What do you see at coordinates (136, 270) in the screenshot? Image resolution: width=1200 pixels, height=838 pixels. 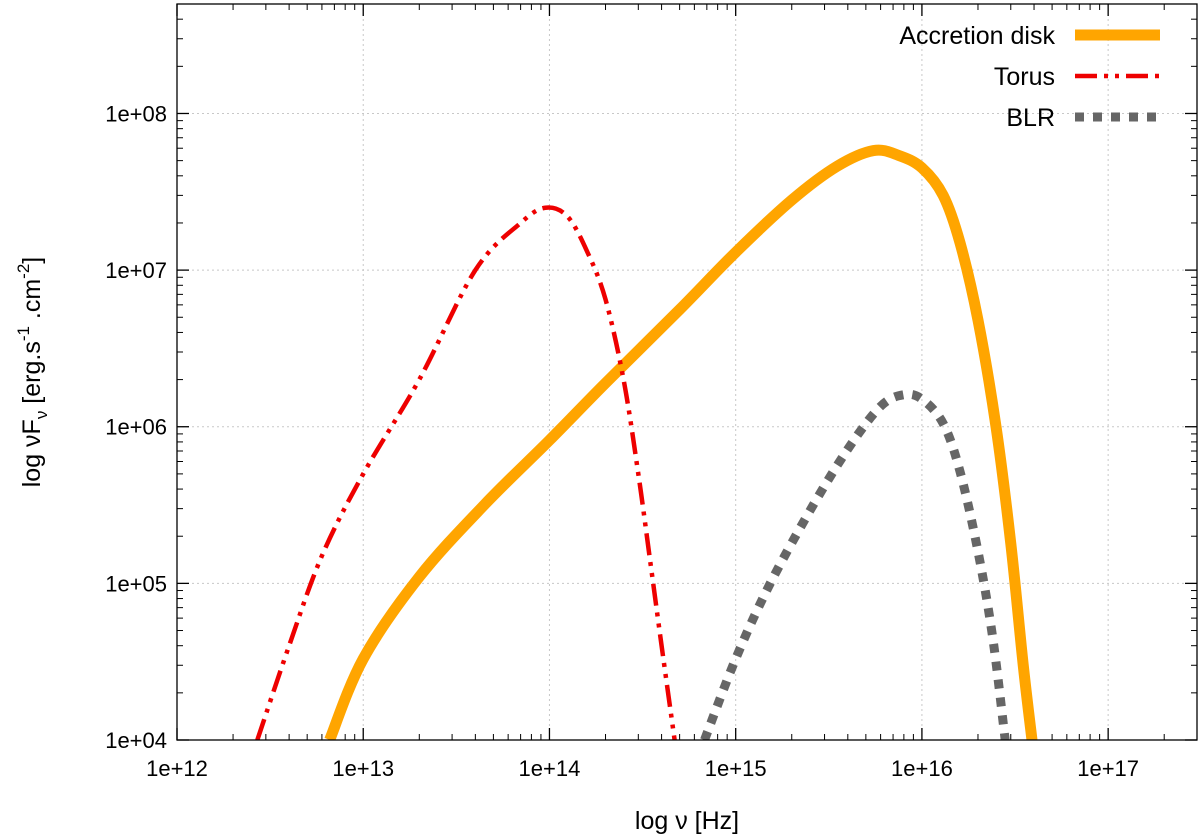 I see `y-tick-label: 1e+07` at bounding box center [136, 270].